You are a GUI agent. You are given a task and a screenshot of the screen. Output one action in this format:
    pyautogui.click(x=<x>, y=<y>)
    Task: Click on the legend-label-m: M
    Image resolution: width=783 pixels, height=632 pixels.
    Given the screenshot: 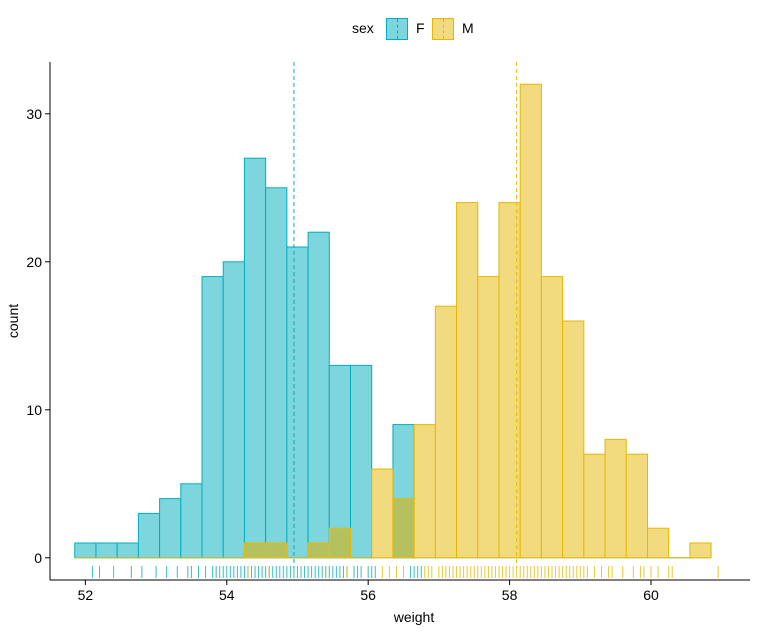 What is the action you would take?
    pyautogui.click(x=468, y=28)
    